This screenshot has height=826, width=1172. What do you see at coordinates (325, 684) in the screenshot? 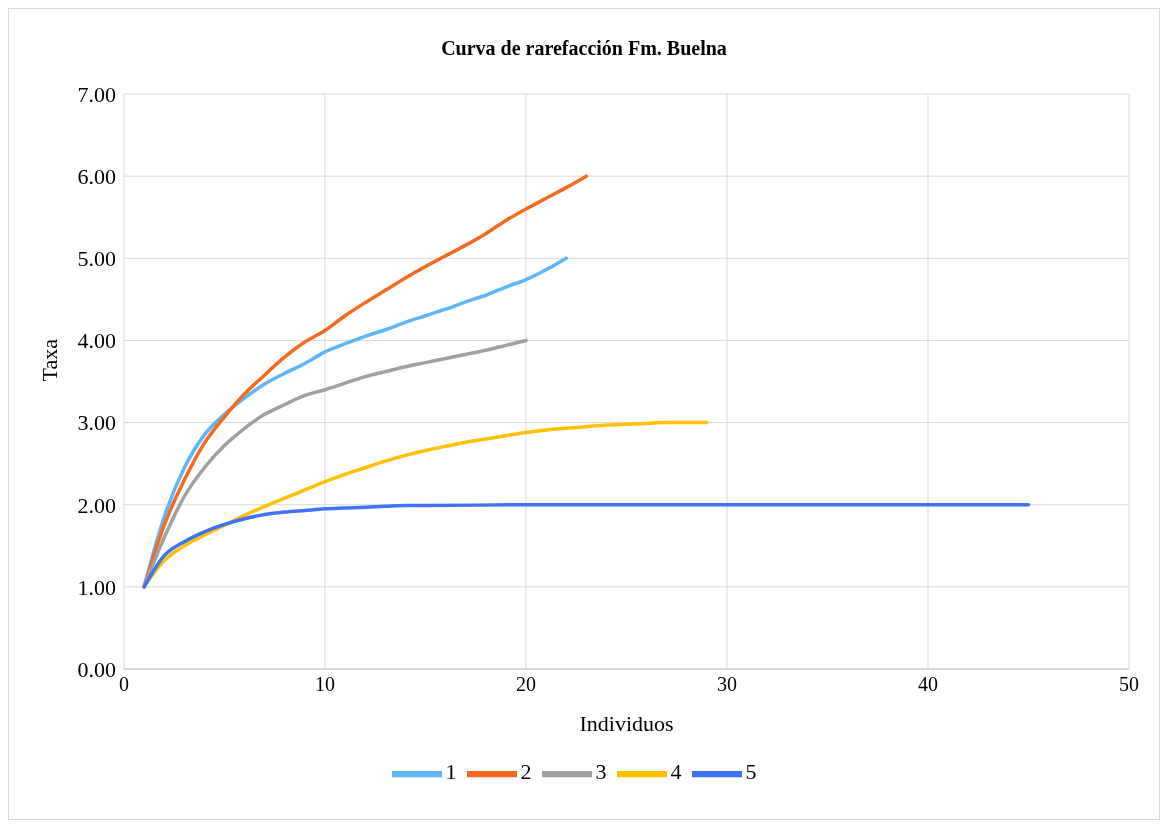
I see `x-tick-label: 10` at bounding box center [325, 684].